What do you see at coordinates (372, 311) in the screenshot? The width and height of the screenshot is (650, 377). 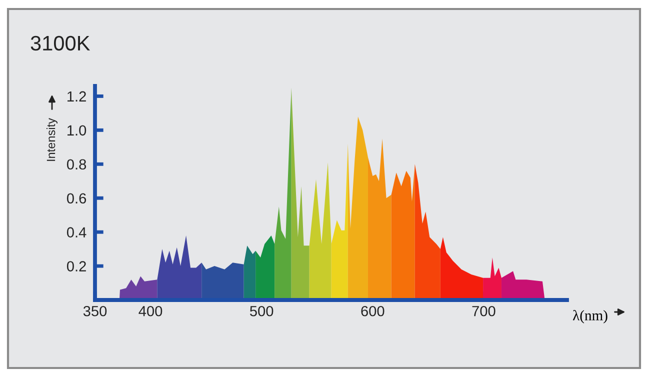 I see `x-tick-label: 600` at bounding box center [372, 311].